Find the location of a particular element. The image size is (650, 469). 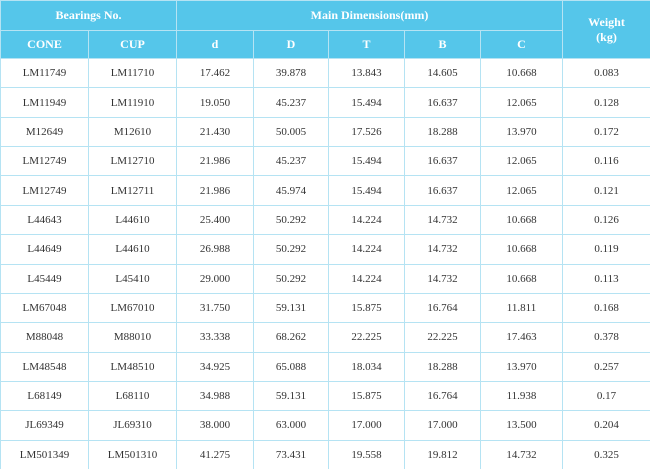

column-header: B is located at coordinates (442, 44).